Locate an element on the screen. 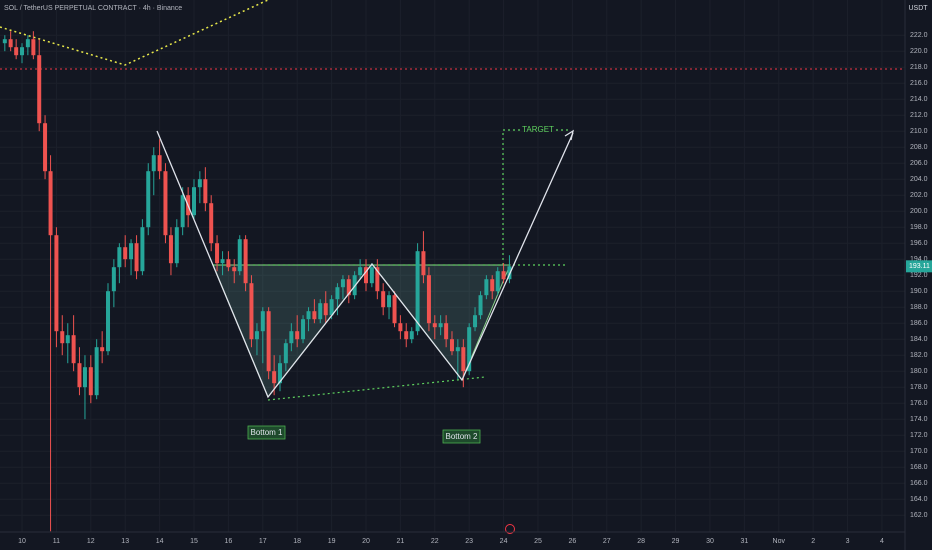 This screenshot has width=932, height=550. y-tick-label: 202.0 is located at coordinates (919, 195).